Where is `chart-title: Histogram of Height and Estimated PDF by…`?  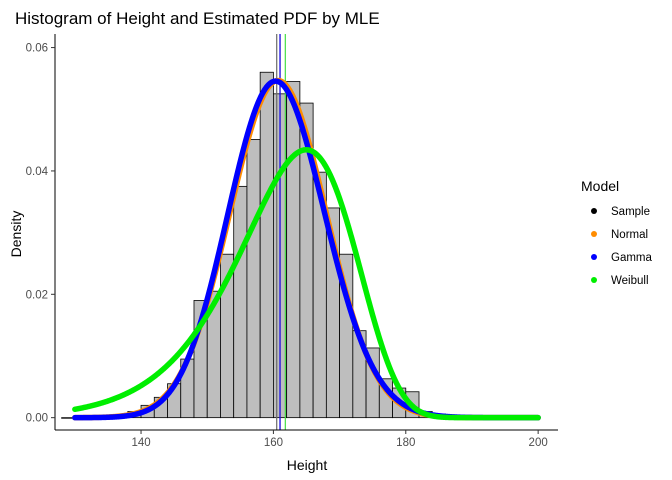
chart-title: Histogram of Height and Estimated PDF by… is located at coordinates (197, 18).